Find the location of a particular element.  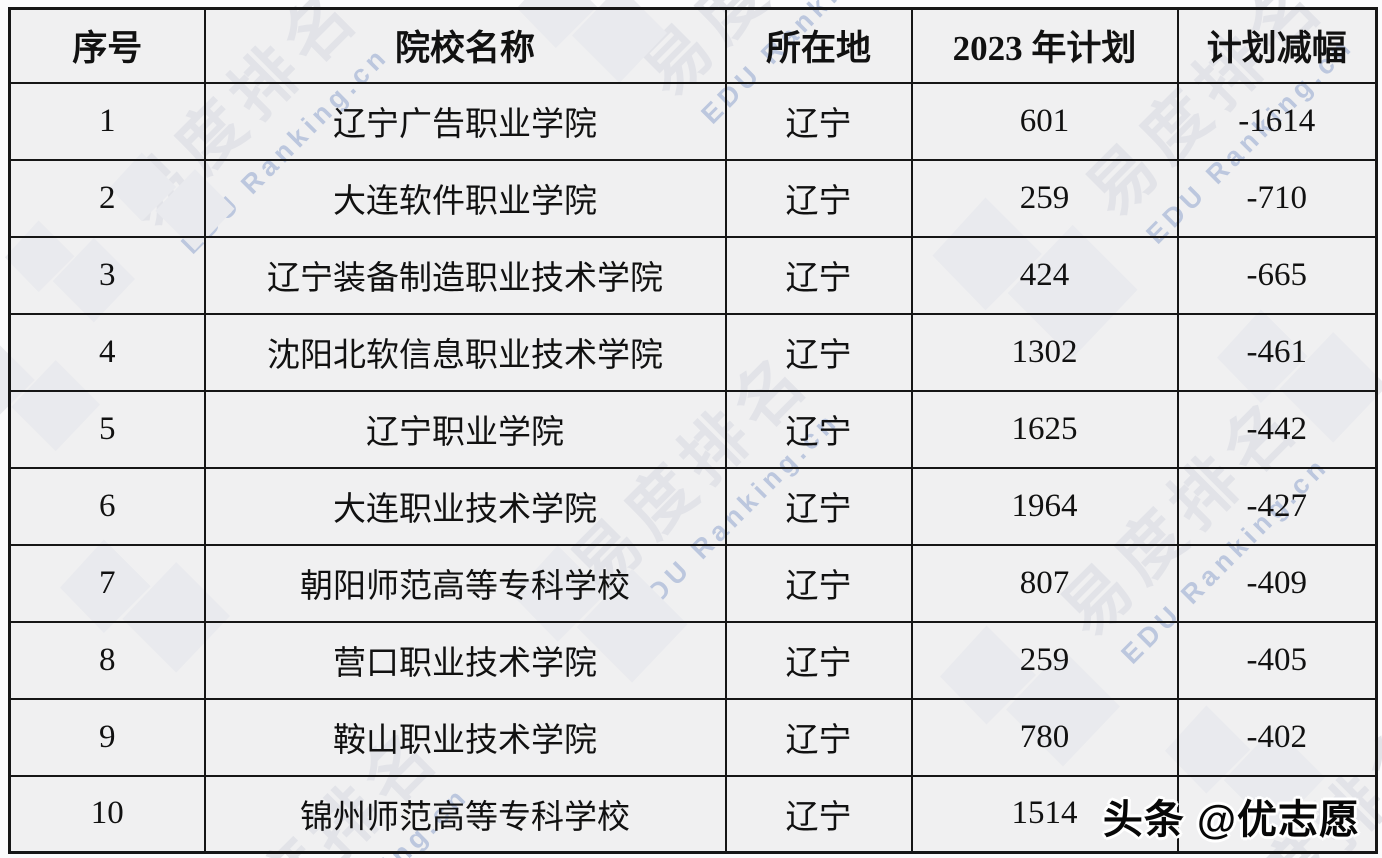

cell-school-name: 辽宁广告职业学院 is located at coordinates (465, 121).